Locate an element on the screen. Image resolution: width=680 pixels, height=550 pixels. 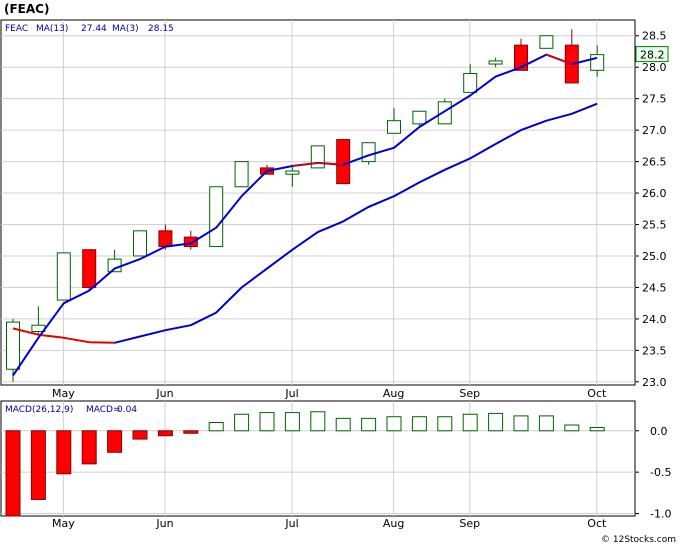
price-x-axis: May Jun Jul Aug Sep Oct is located at coordinates (329, 393).